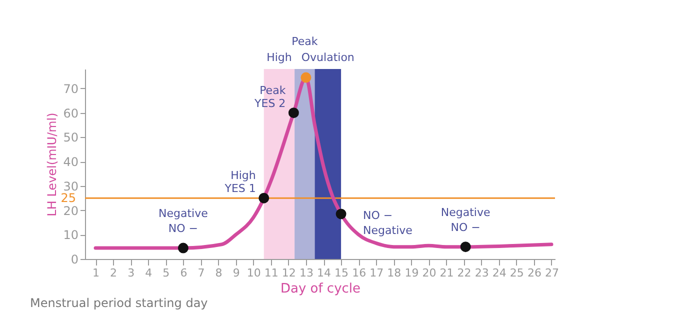 The height and width of the screenshot is (329, 700). What do you see at coordinates (166, 273) in the screenshot?
I see `x-tick-label: 5` at bounding box center [166, 273].